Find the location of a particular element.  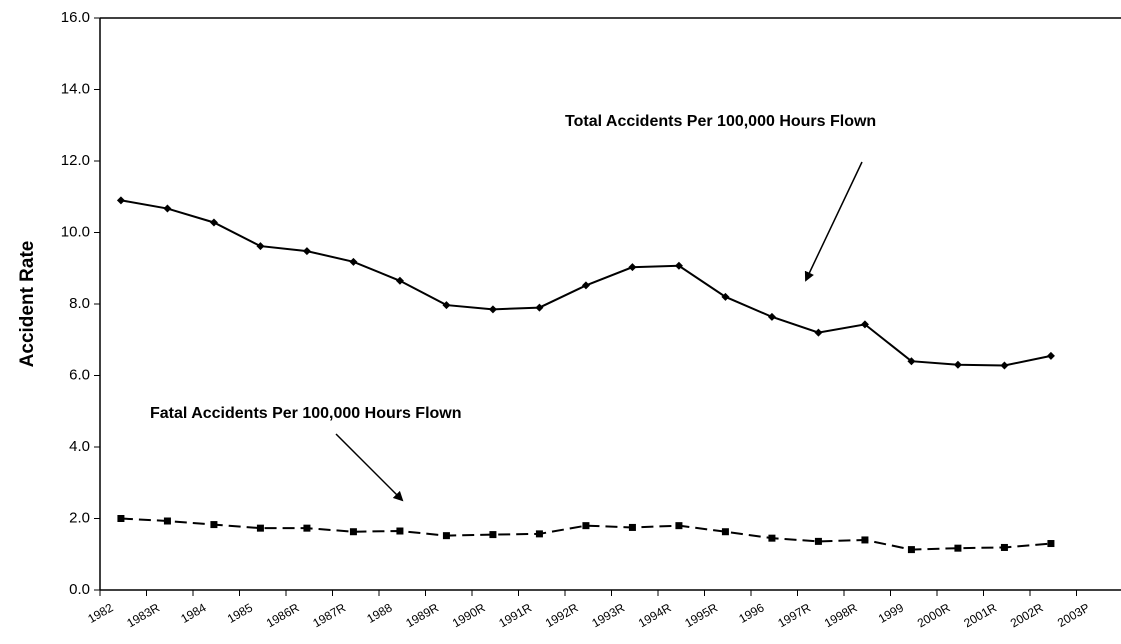

x-tick-label: 1998R is located at coordinates (841, 615).